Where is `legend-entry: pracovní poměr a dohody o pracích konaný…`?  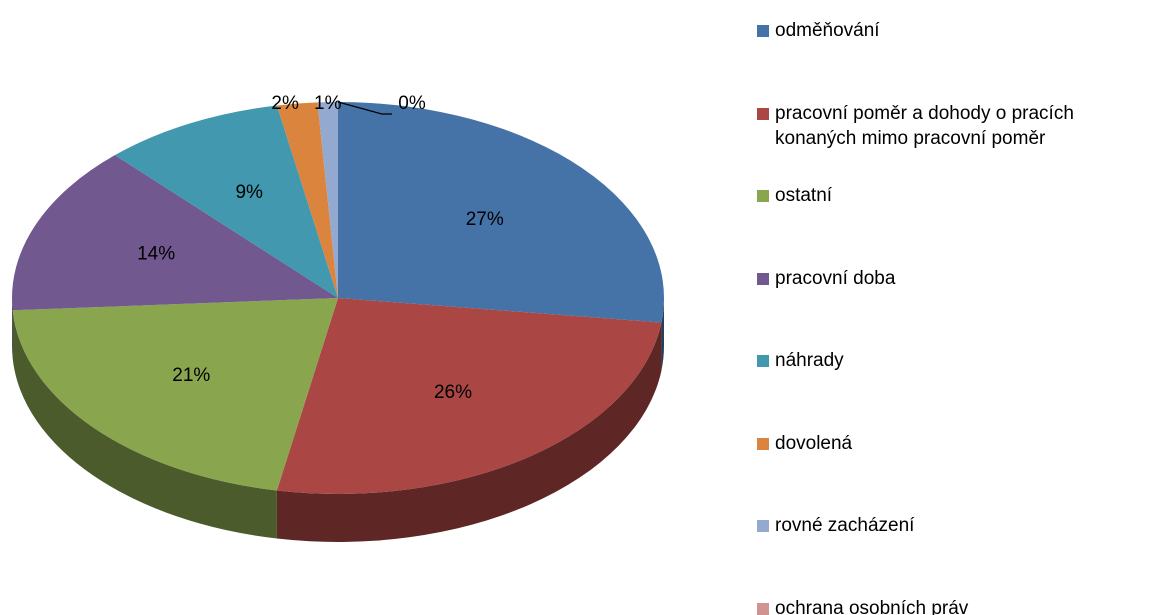 legend-entry: pracovní poměr a dohody o pracích konaný… is located at coordinates (947, 126).